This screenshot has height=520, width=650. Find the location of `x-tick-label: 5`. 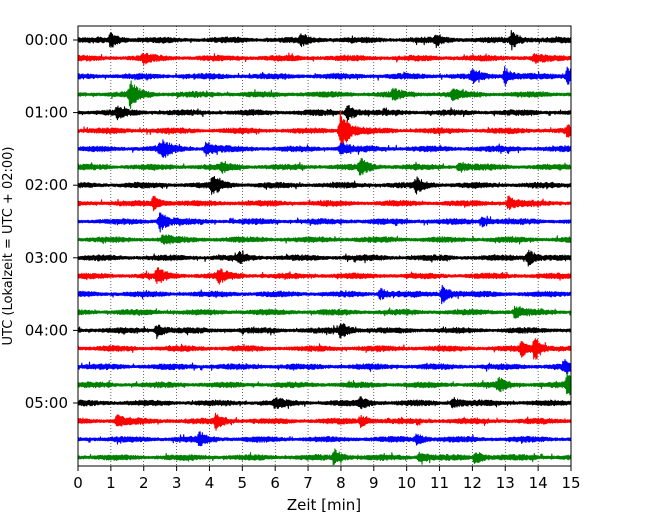

x-tick-label: 5 is located at coordinates (243, 483).